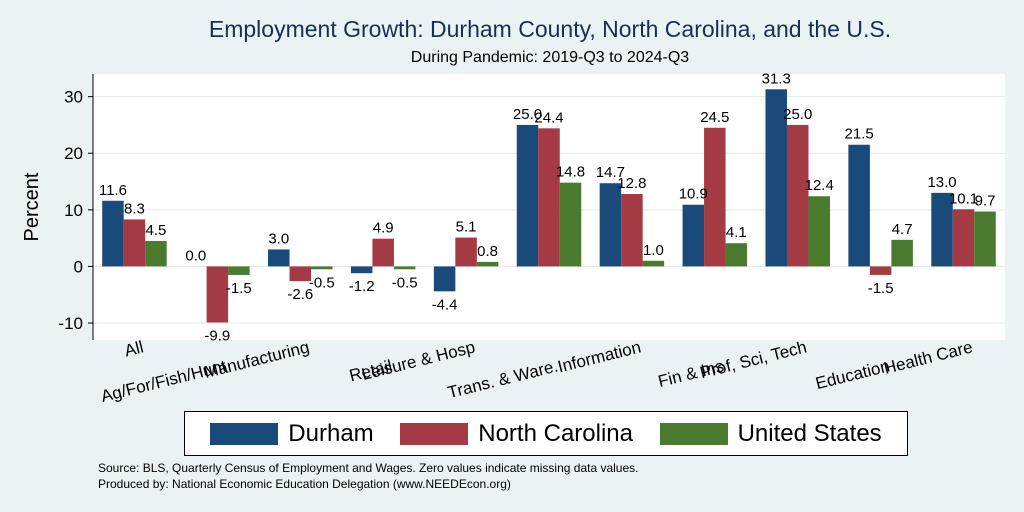 The height and width of the screenshot is (512, 1024). Describe the element at coordinates (300, 274) in the screenshot. I see `bar-manufacturing-north-carolina` at that location.